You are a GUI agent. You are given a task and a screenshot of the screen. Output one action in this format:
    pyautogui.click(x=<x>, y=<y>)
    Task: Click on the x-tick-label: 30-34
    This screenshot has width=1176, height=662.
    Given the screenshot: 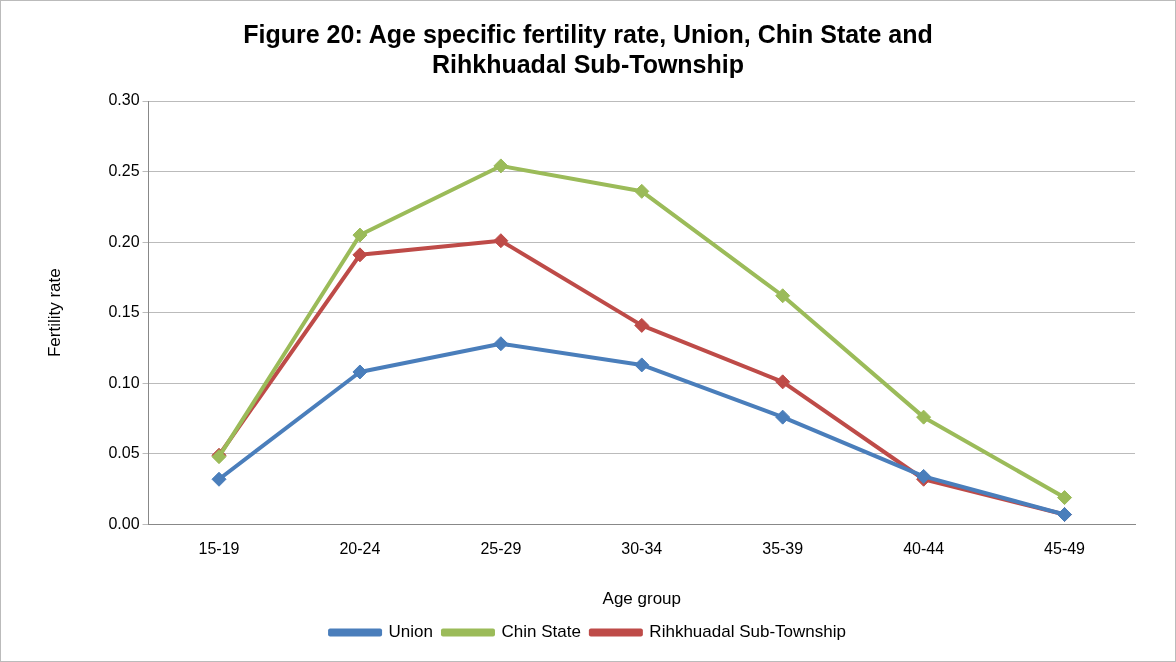 What is the action you would take?
    pyautogui.click(x=642, y=549)
    